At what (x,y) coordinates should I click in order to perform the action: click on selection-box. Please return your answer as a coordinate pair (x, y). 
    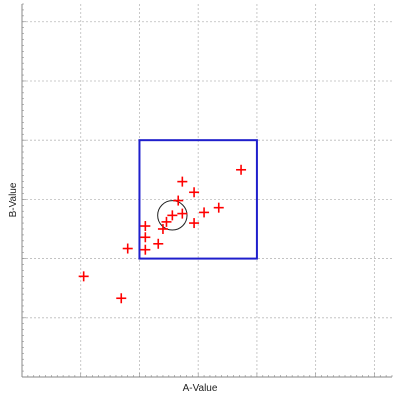
    Looking at the image, I should click on (198, 199).